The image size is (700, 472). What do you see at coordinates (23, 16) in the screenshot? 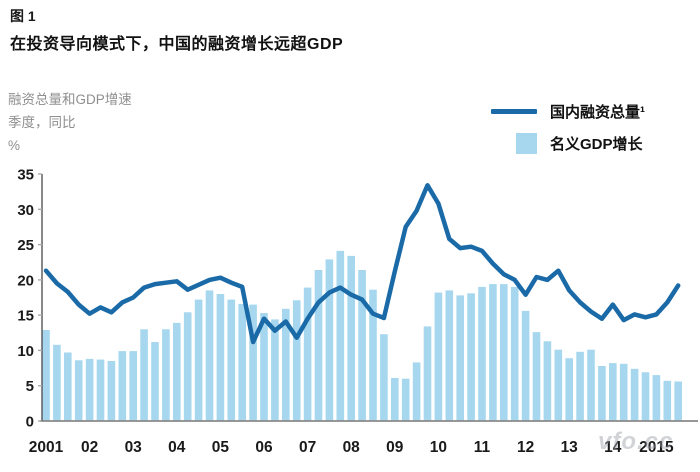
I see `figure-label: 图 1` at bounding box center [23, 16].